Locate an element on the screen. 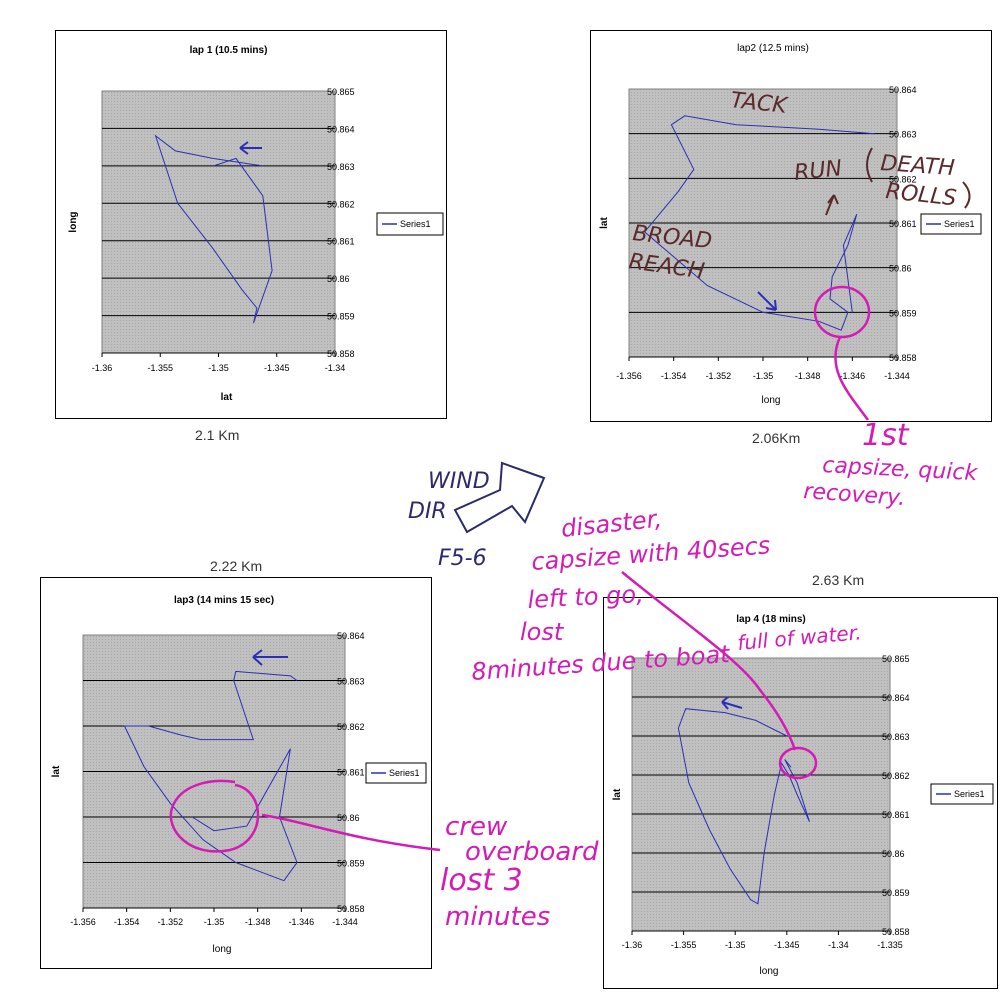  lap1-series-line is located at coordinates (213, 229).